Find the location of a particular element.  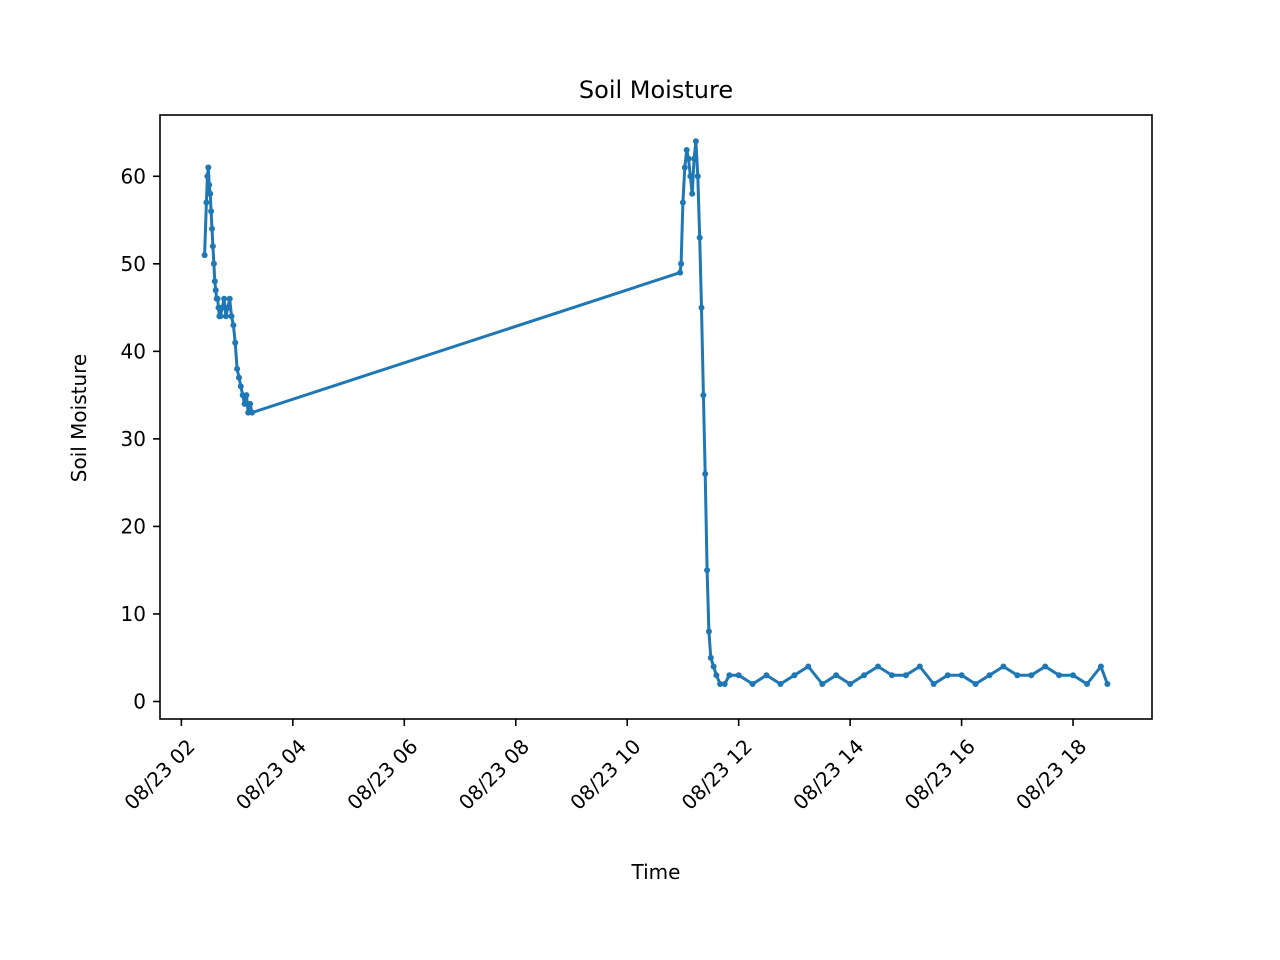

y-tick-label: 60 is located at coordinates (133, 176).